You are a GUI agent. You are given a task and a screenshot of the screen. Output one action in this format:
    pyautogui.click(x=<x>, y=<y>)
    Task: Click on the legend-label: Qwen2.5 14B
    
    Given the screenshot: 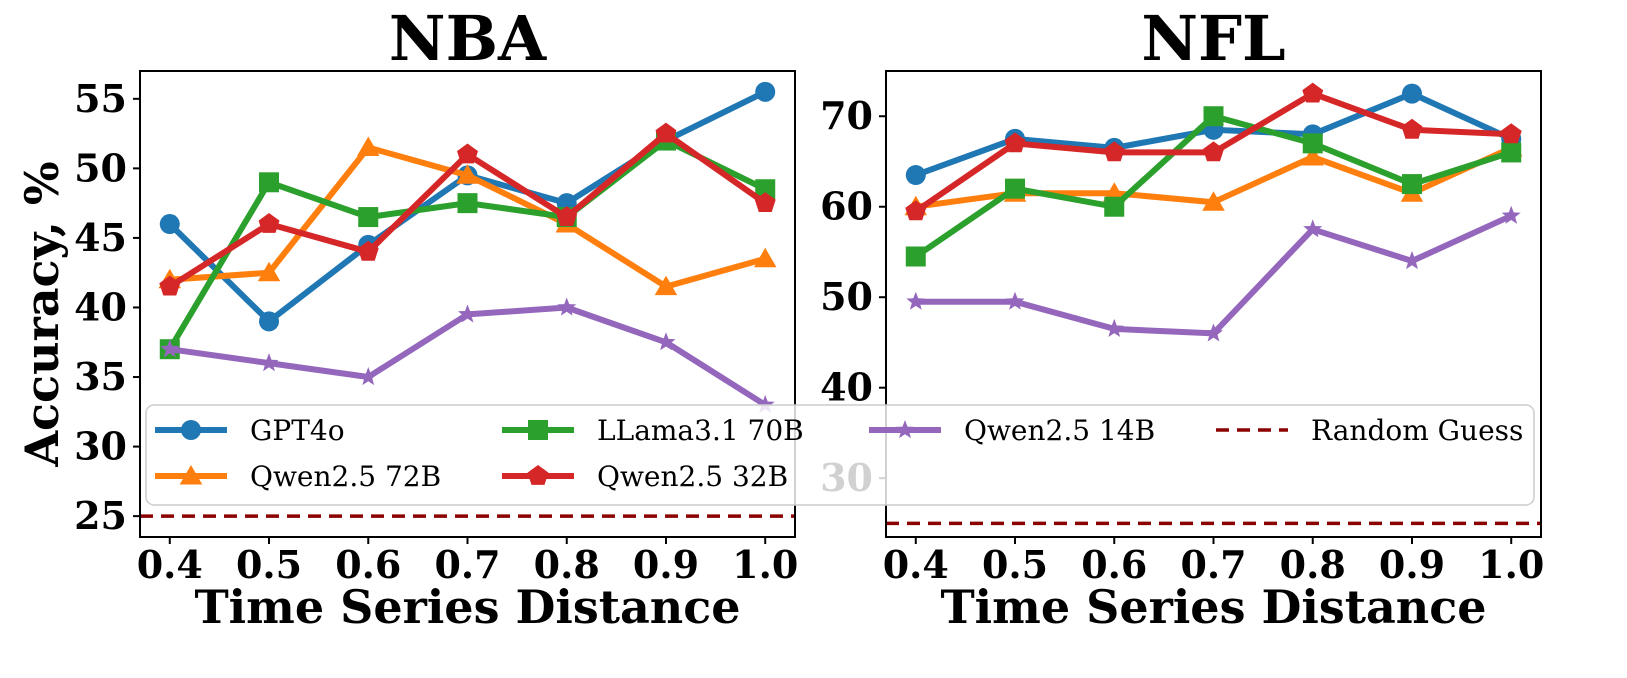 What is the action you would take?
    pyautogui.click(x=1059, y=430)
    